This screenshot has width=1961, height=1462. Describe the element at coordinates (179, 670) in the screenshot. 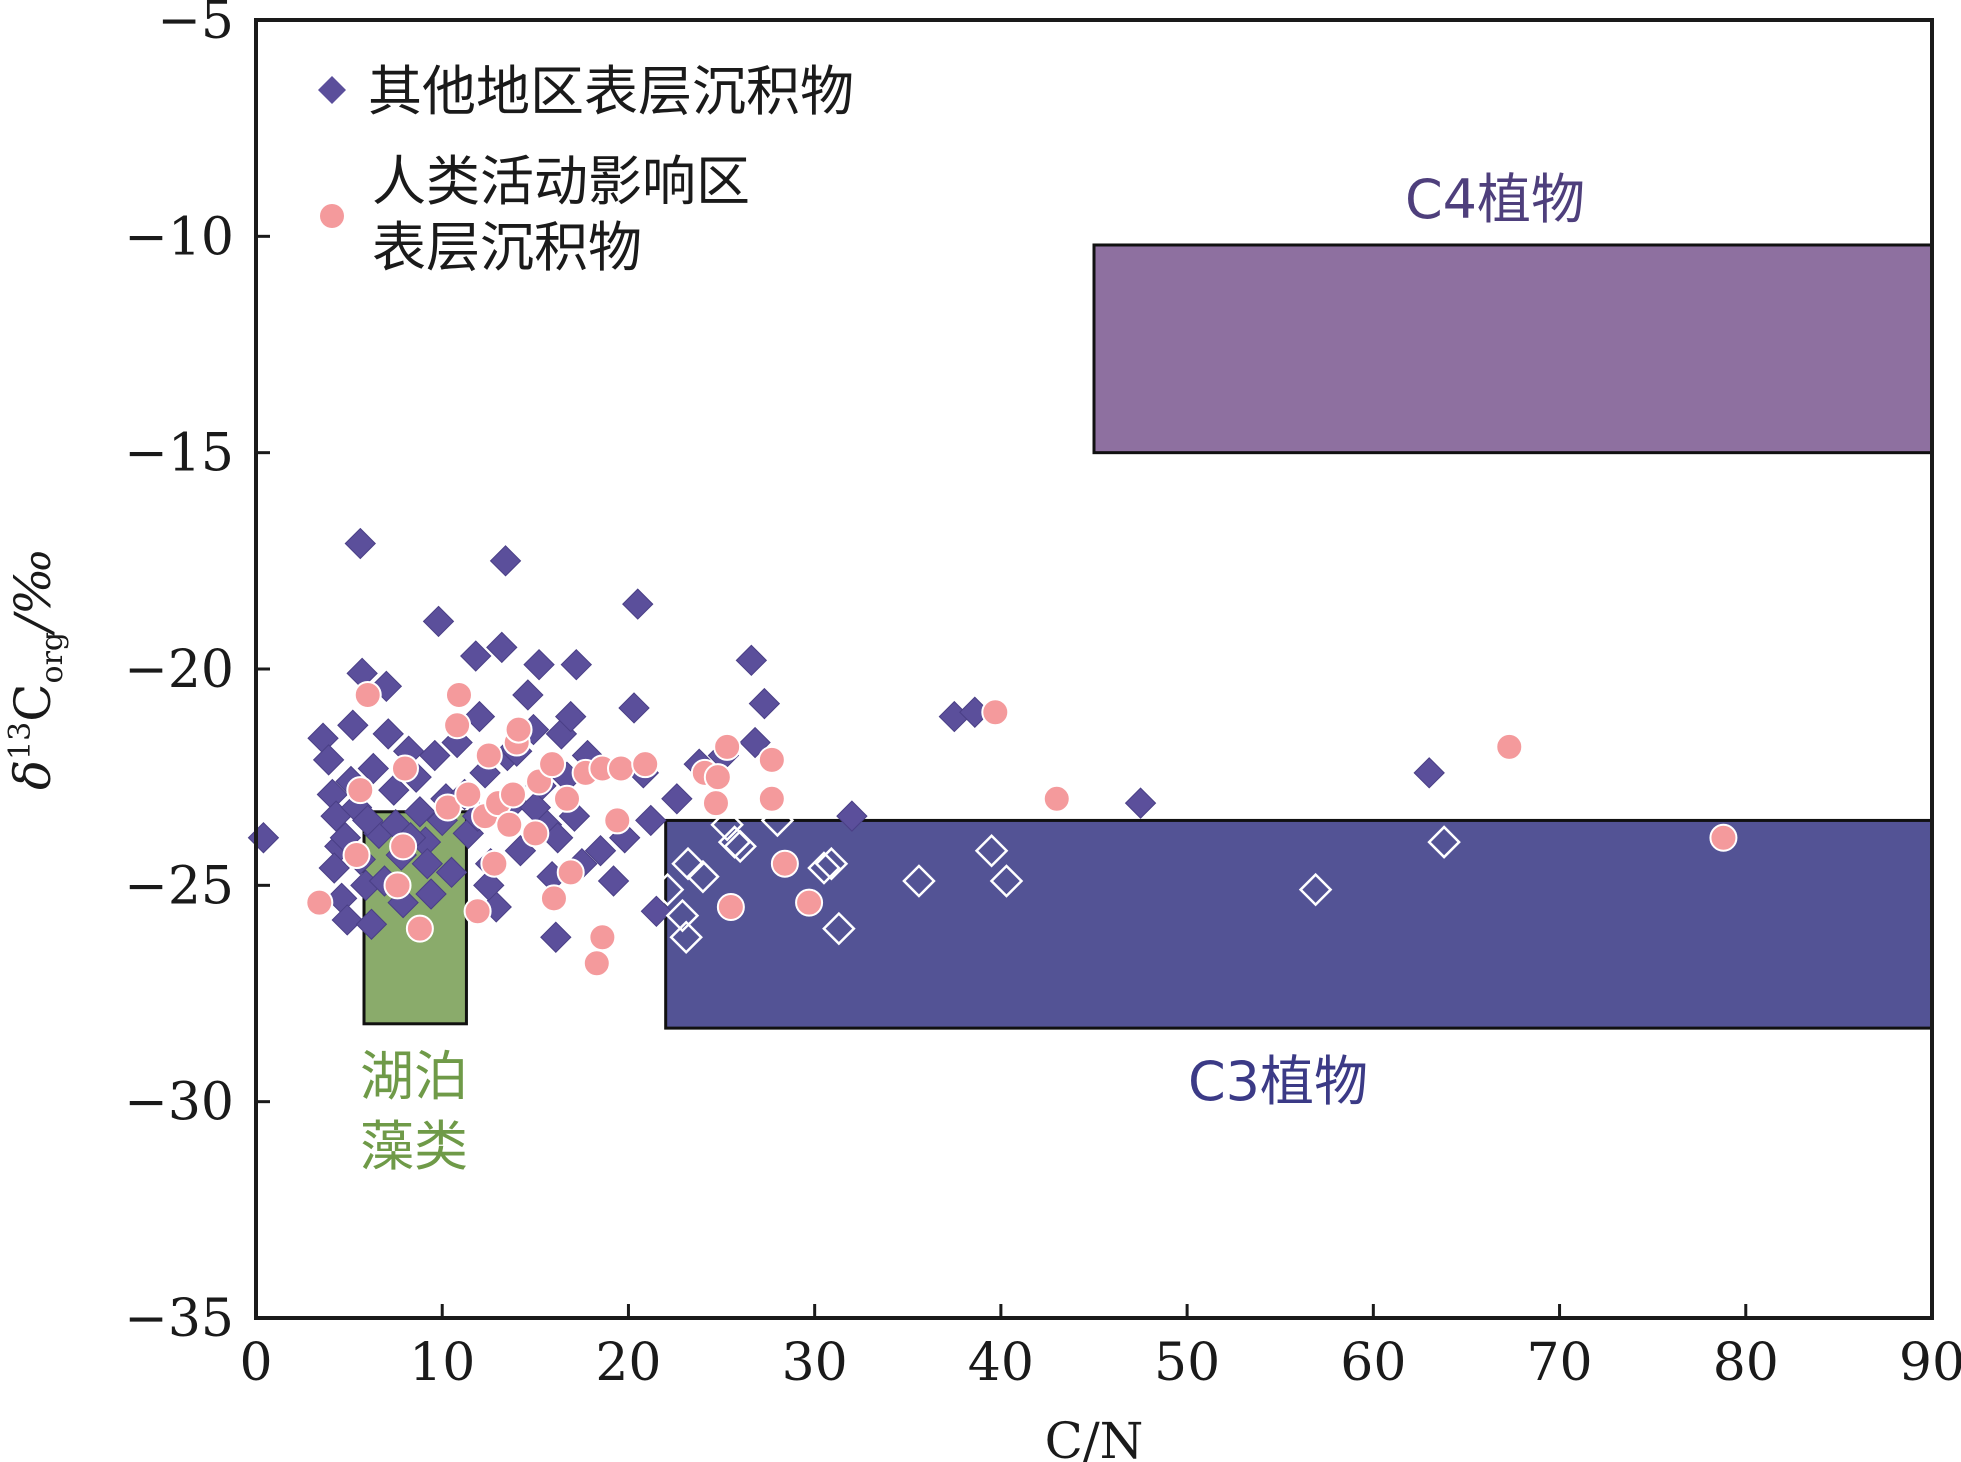

I see `y-tick-label: −20` at that location.